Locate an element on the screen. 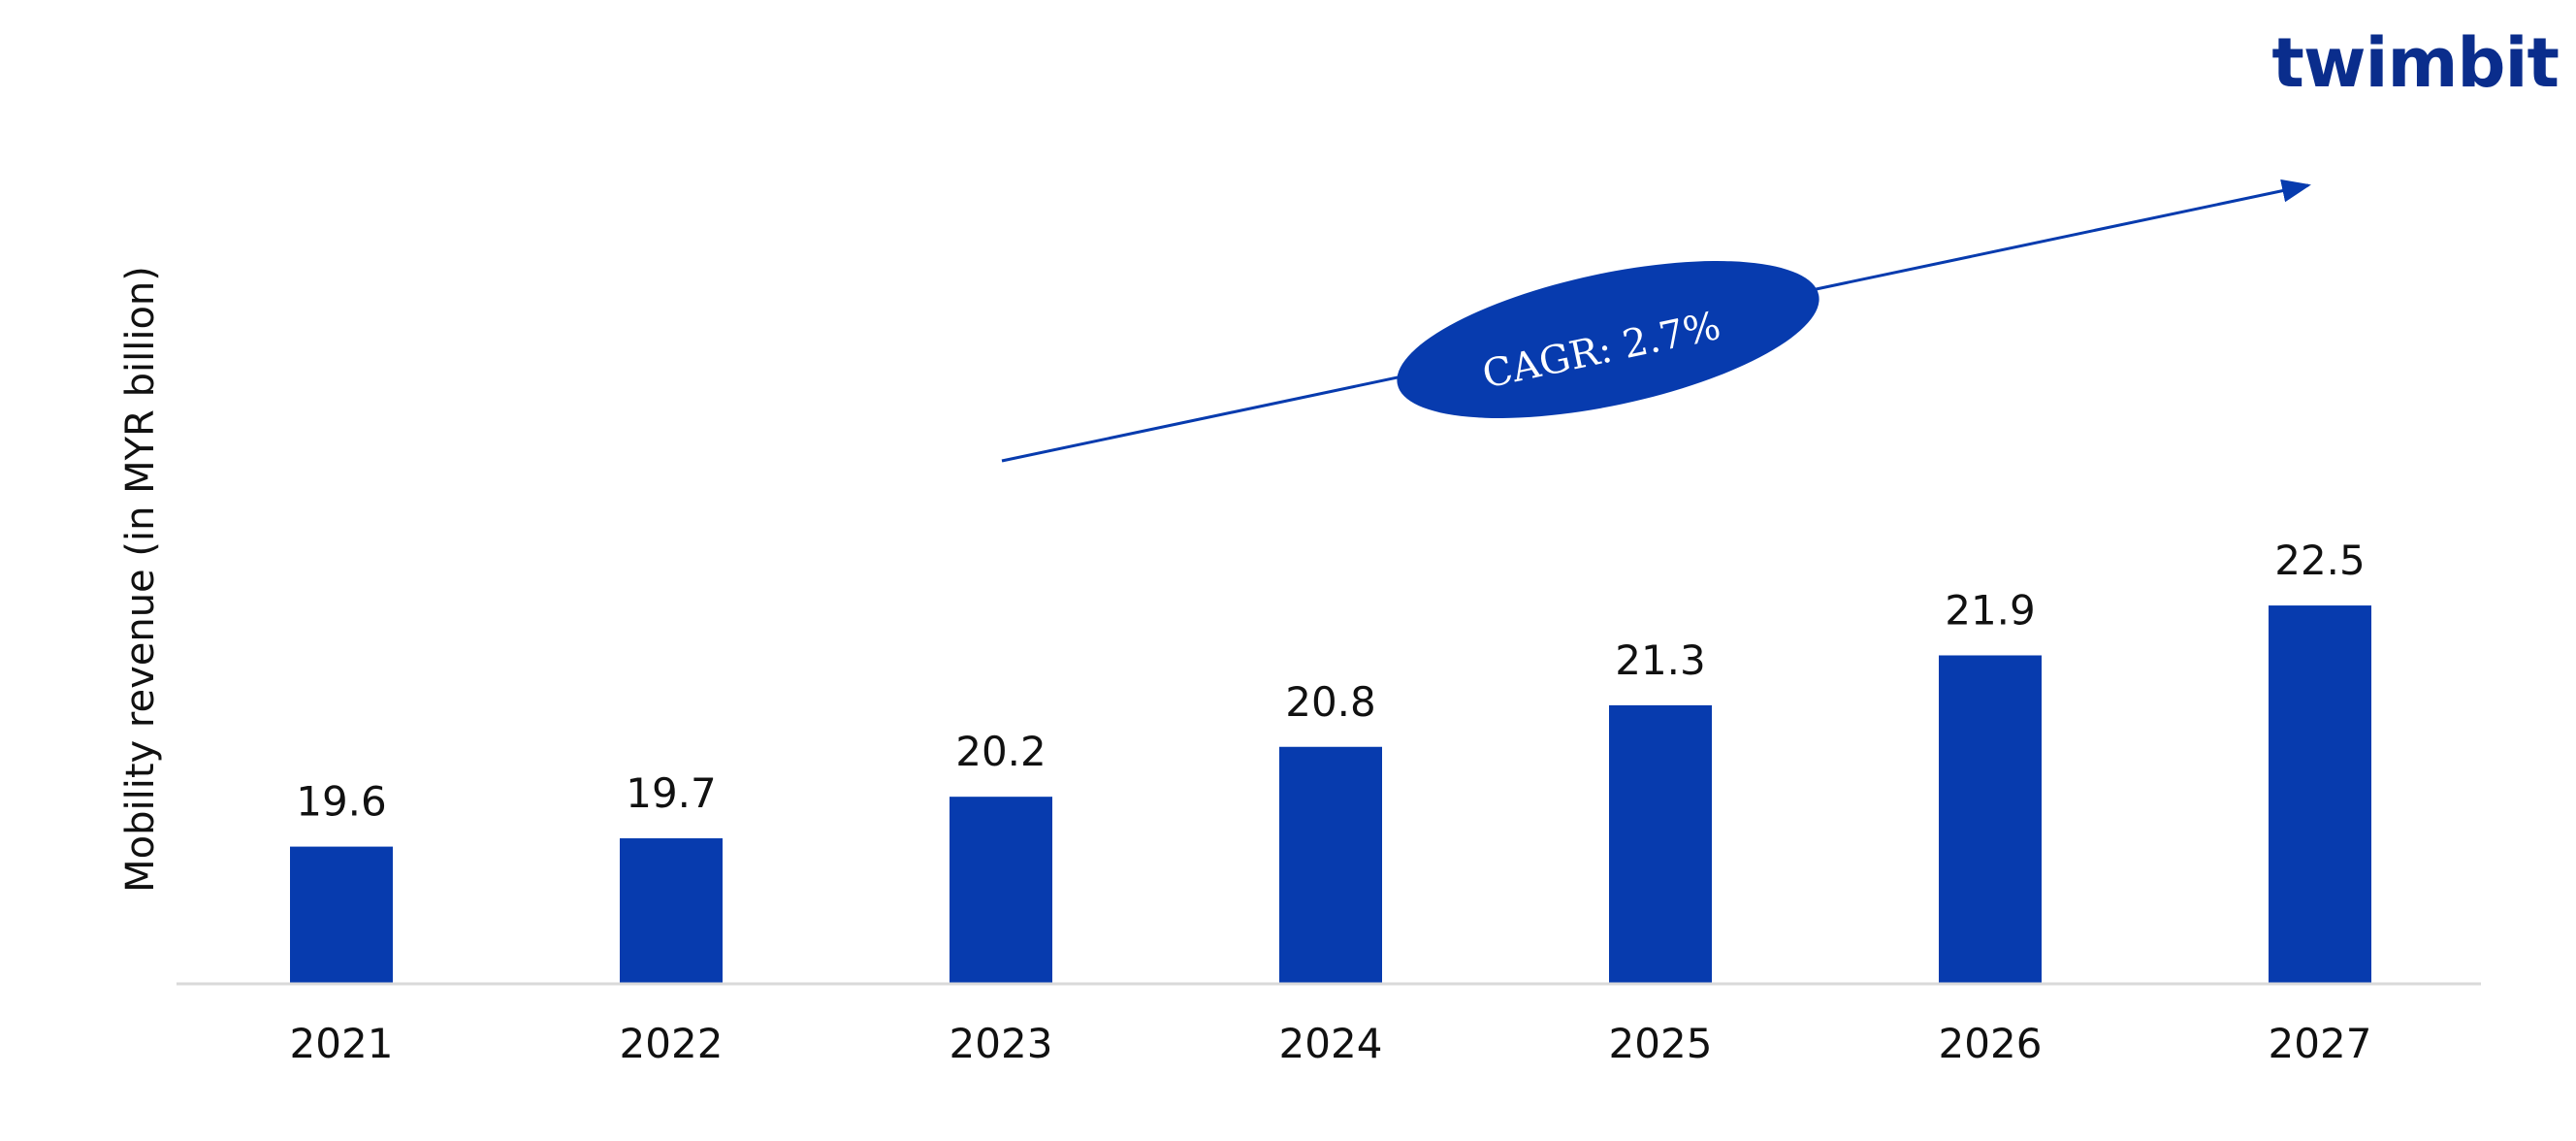  data-label-2024: 20.8 is located at coordinates (1330, 702).